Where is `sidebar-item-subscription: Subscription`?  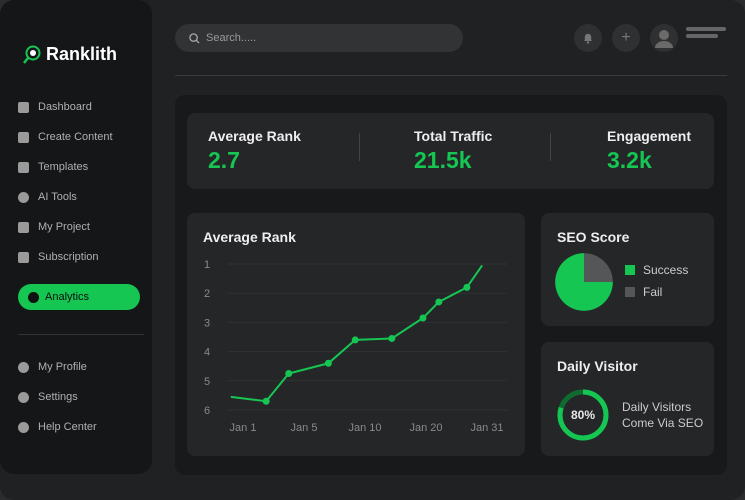 sidebar-item-subscription: Subscription is located at coordinates (79, 257).